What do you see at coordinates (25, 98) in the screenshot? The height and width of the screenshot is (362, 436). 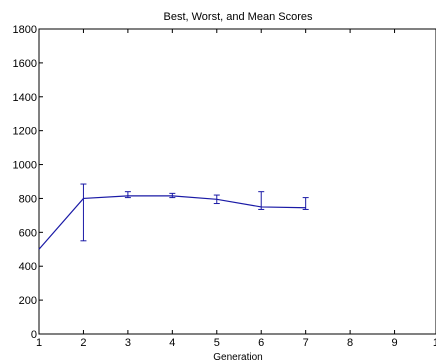 I see `y-tick-label: 1400` at bounding box center [25, 98].